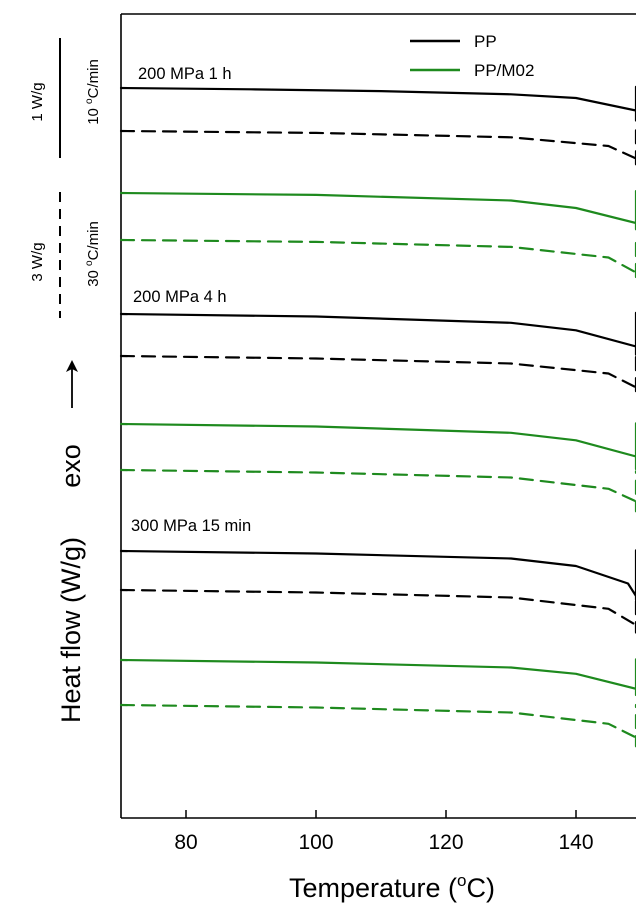  What do you see at coordinates (377, 210) in the screenshot?
I see `series-line-pp-m02-10-g1` at bounding box center [377, 210].